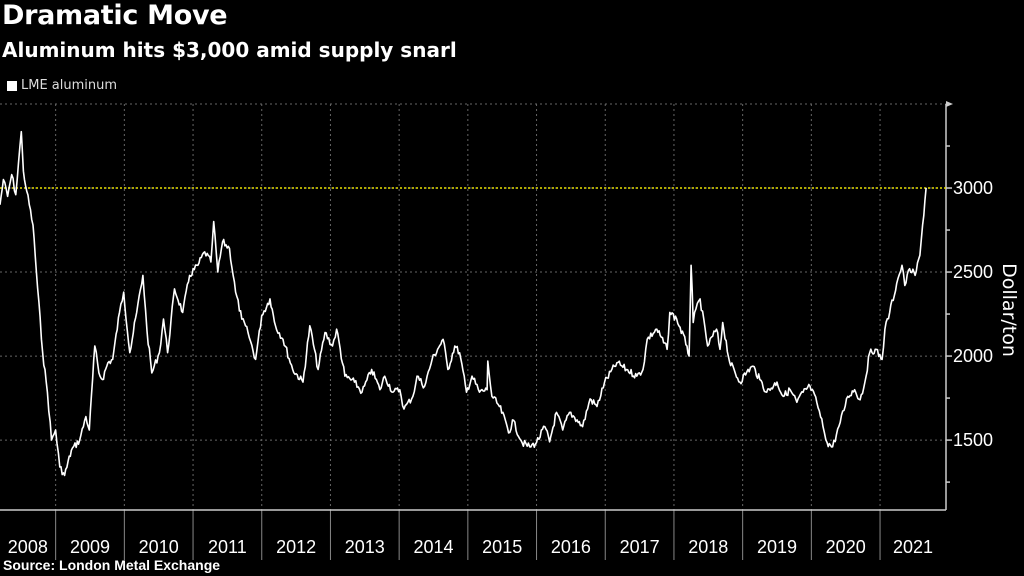 The height and width of the screenshot is (576, 1024). I want to click on y-tick-label: 2000, so click(973, 356).